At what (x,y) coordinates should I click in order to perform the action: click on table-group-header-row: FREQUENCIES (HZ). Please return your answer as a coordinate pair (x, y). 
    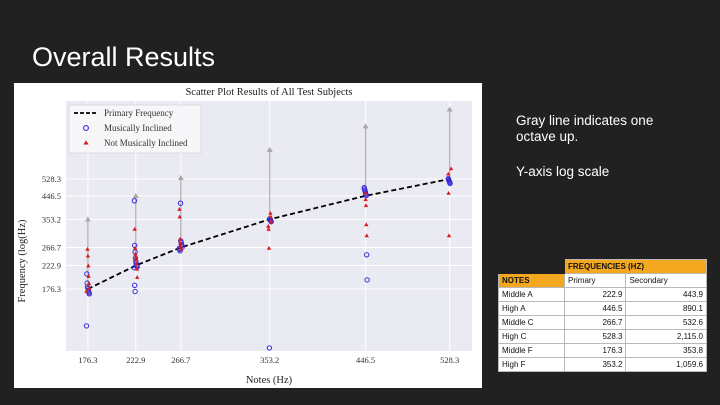
    Looking at the image, I should click on (602, 266).